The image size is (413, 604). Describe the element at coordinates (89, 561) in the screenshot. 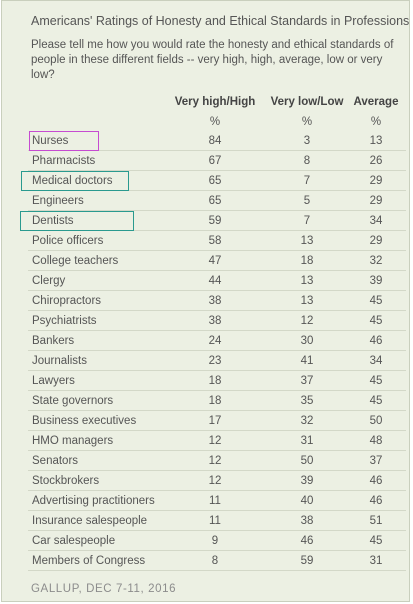

I see `profession-label: Members of Congress` at that location.